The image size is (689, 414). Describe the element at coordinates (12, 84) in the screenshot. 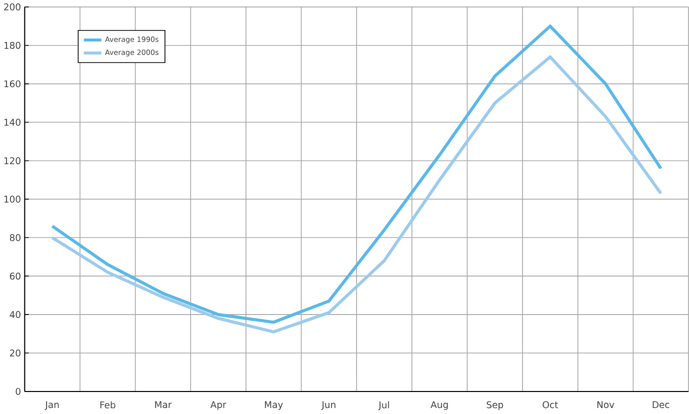

I see `y-tick-label: 160` at that location.